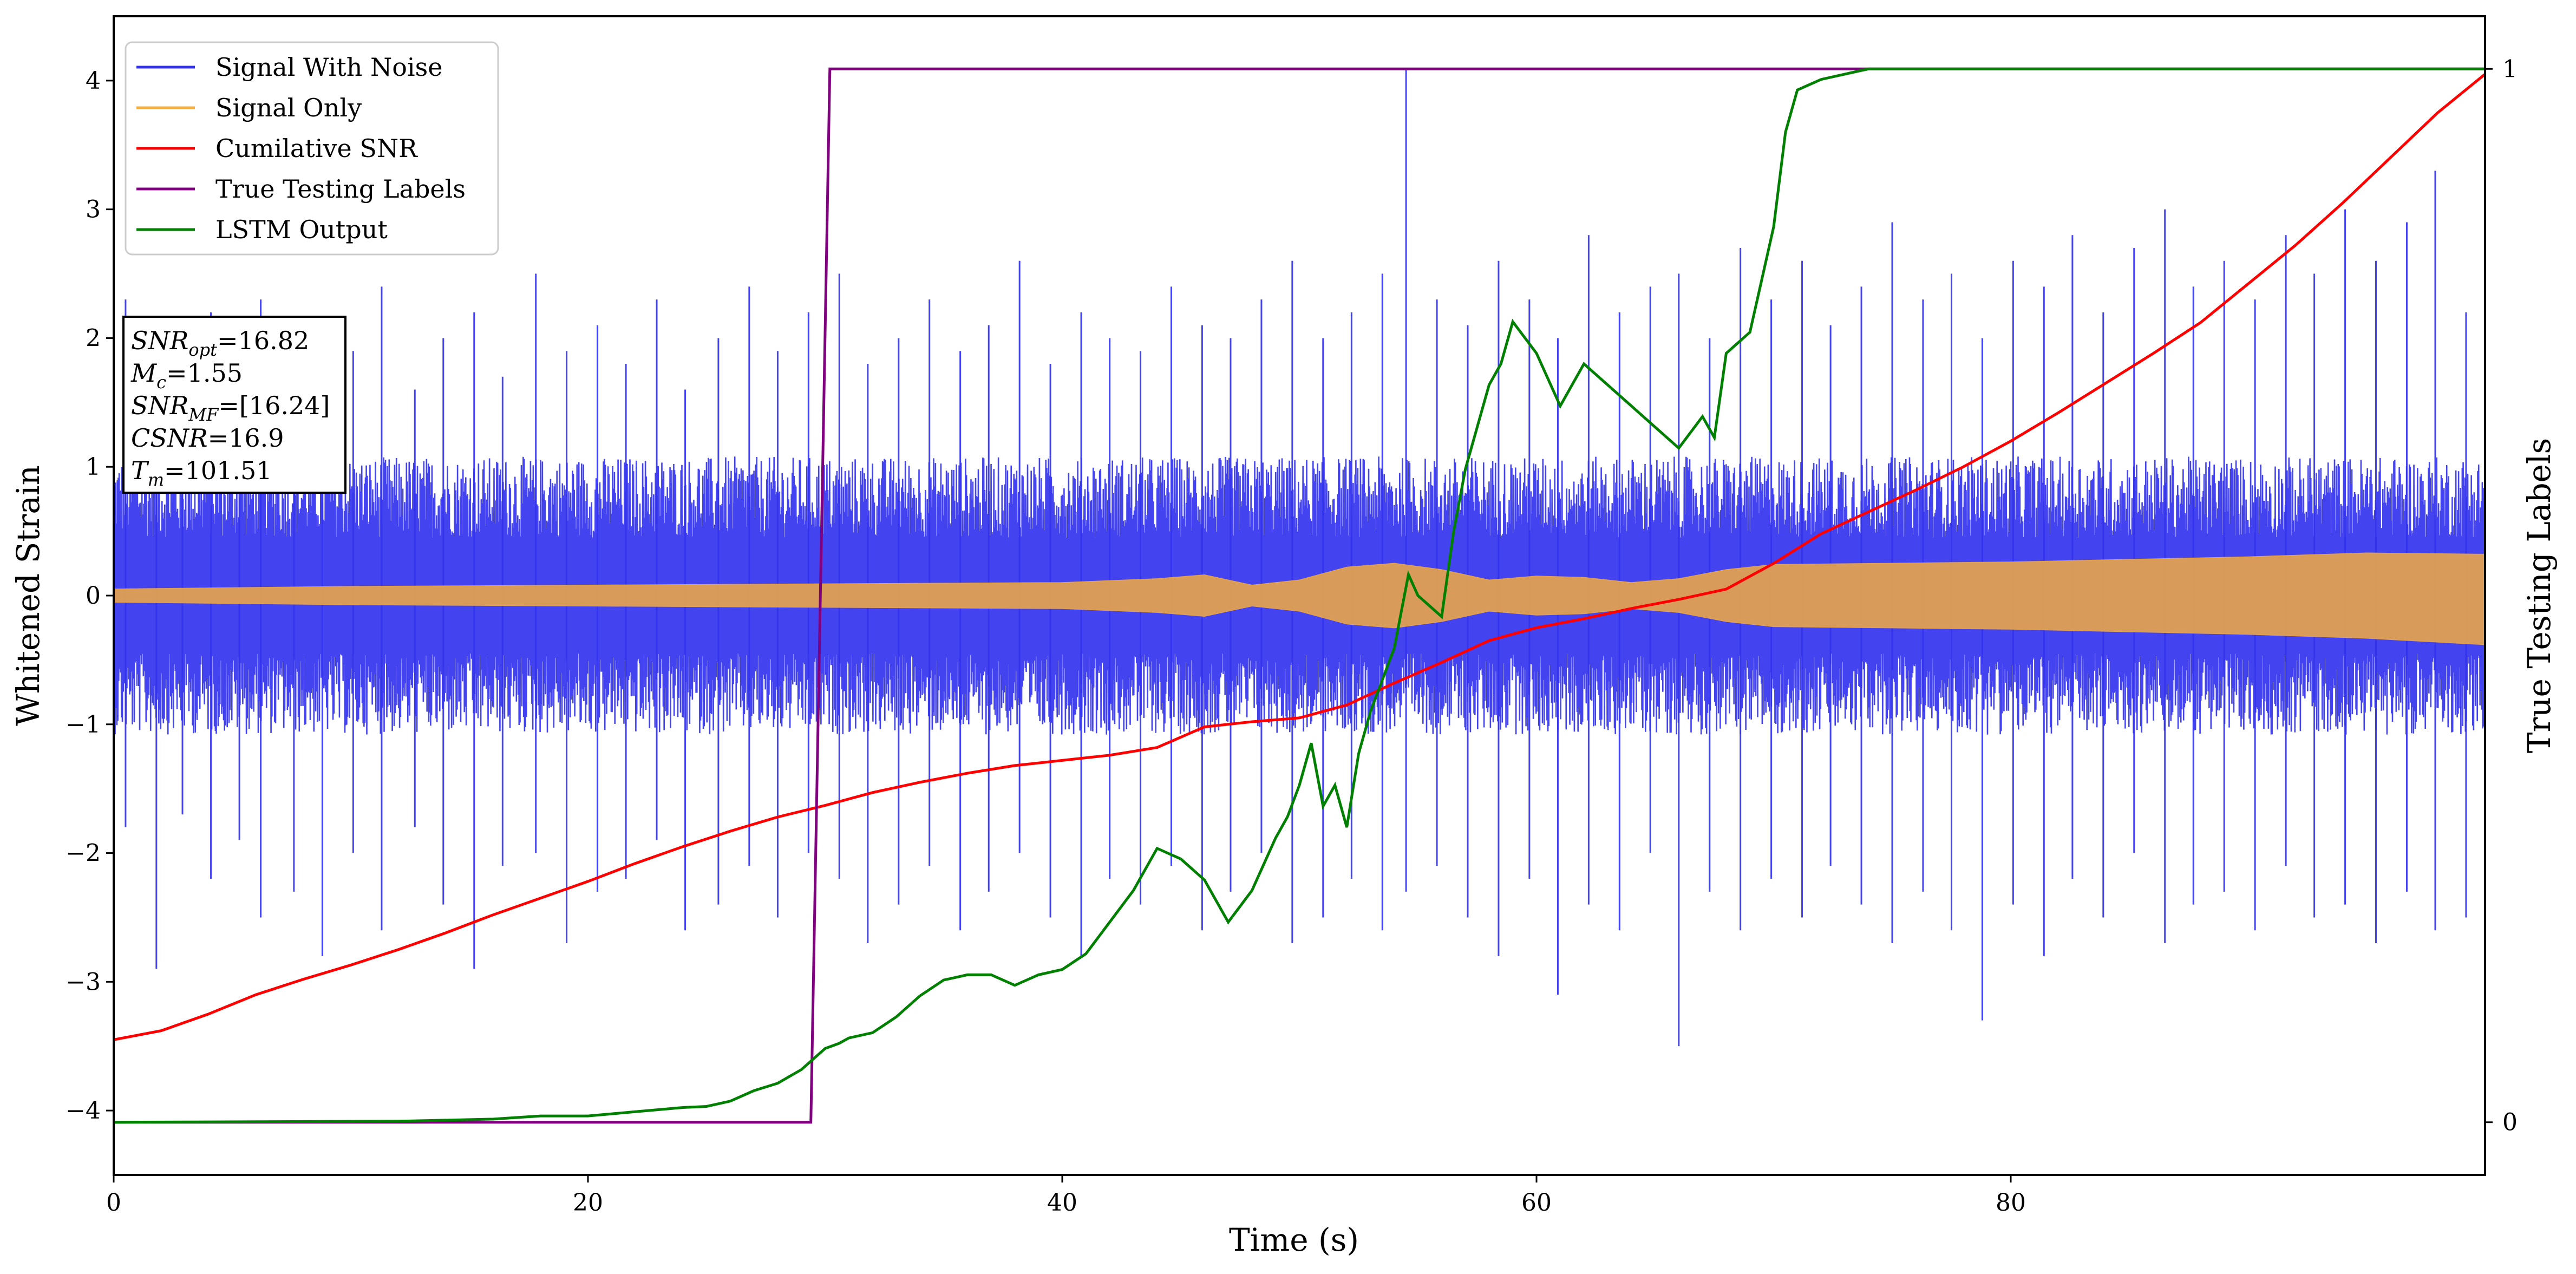 Image resolution: width=2576 pixels, height=1274 pixels. I want to click on info-line: Tm=101.51, so click(202, 473).